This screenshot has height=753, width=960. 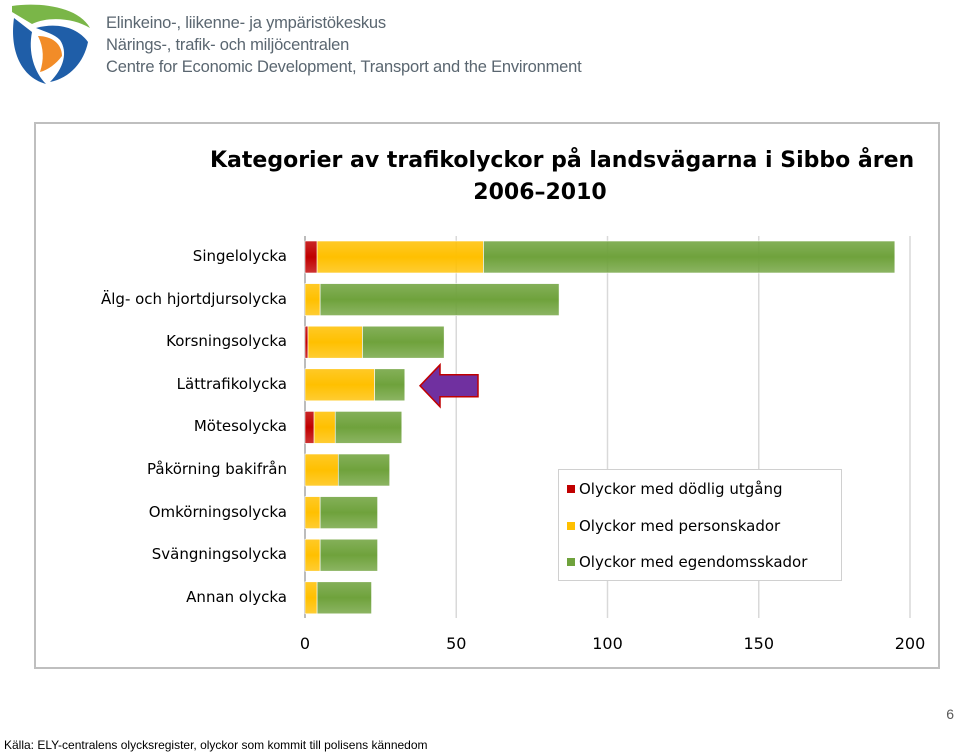 What do you see at coordinates (910, 643) in the screenshot?
I see `x-tick-label: 200` at bounding box center [910, 643].